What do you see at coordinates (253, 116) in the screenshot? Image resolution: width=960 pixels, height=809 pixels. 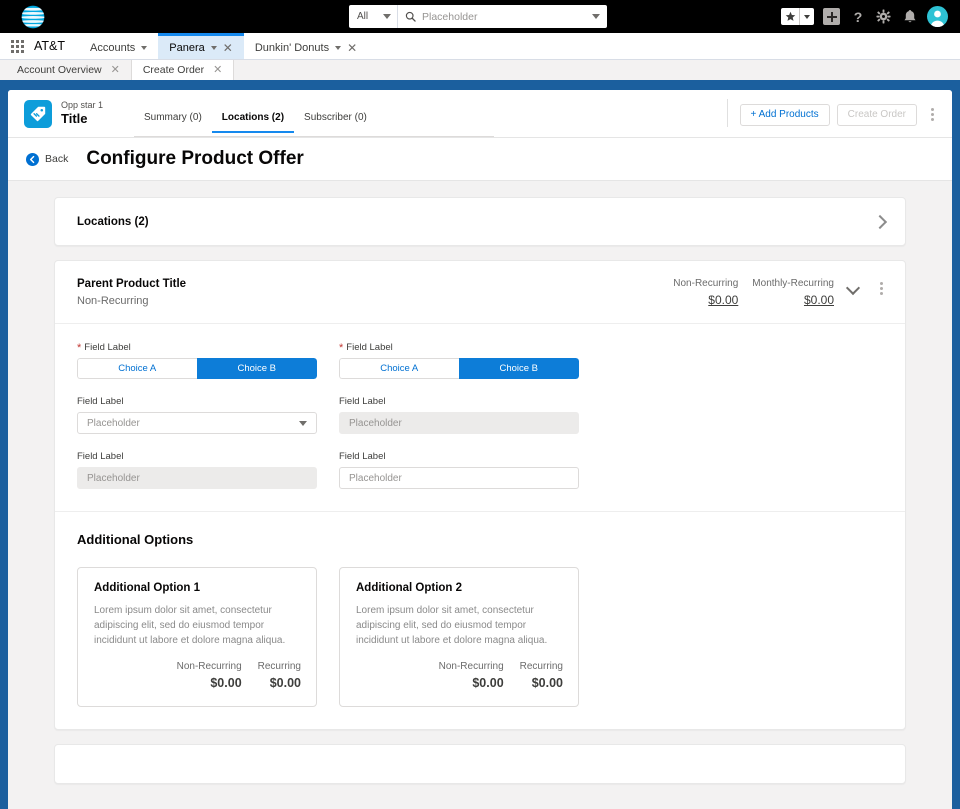 I see `tab-locations: Locations (2)` at bounding box center [253, 116].